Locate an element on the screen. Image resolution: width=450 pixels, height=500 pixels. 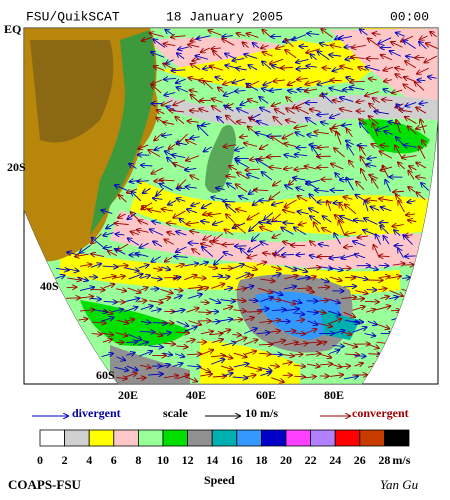
color-swatch is located at coordinates (298, 438).